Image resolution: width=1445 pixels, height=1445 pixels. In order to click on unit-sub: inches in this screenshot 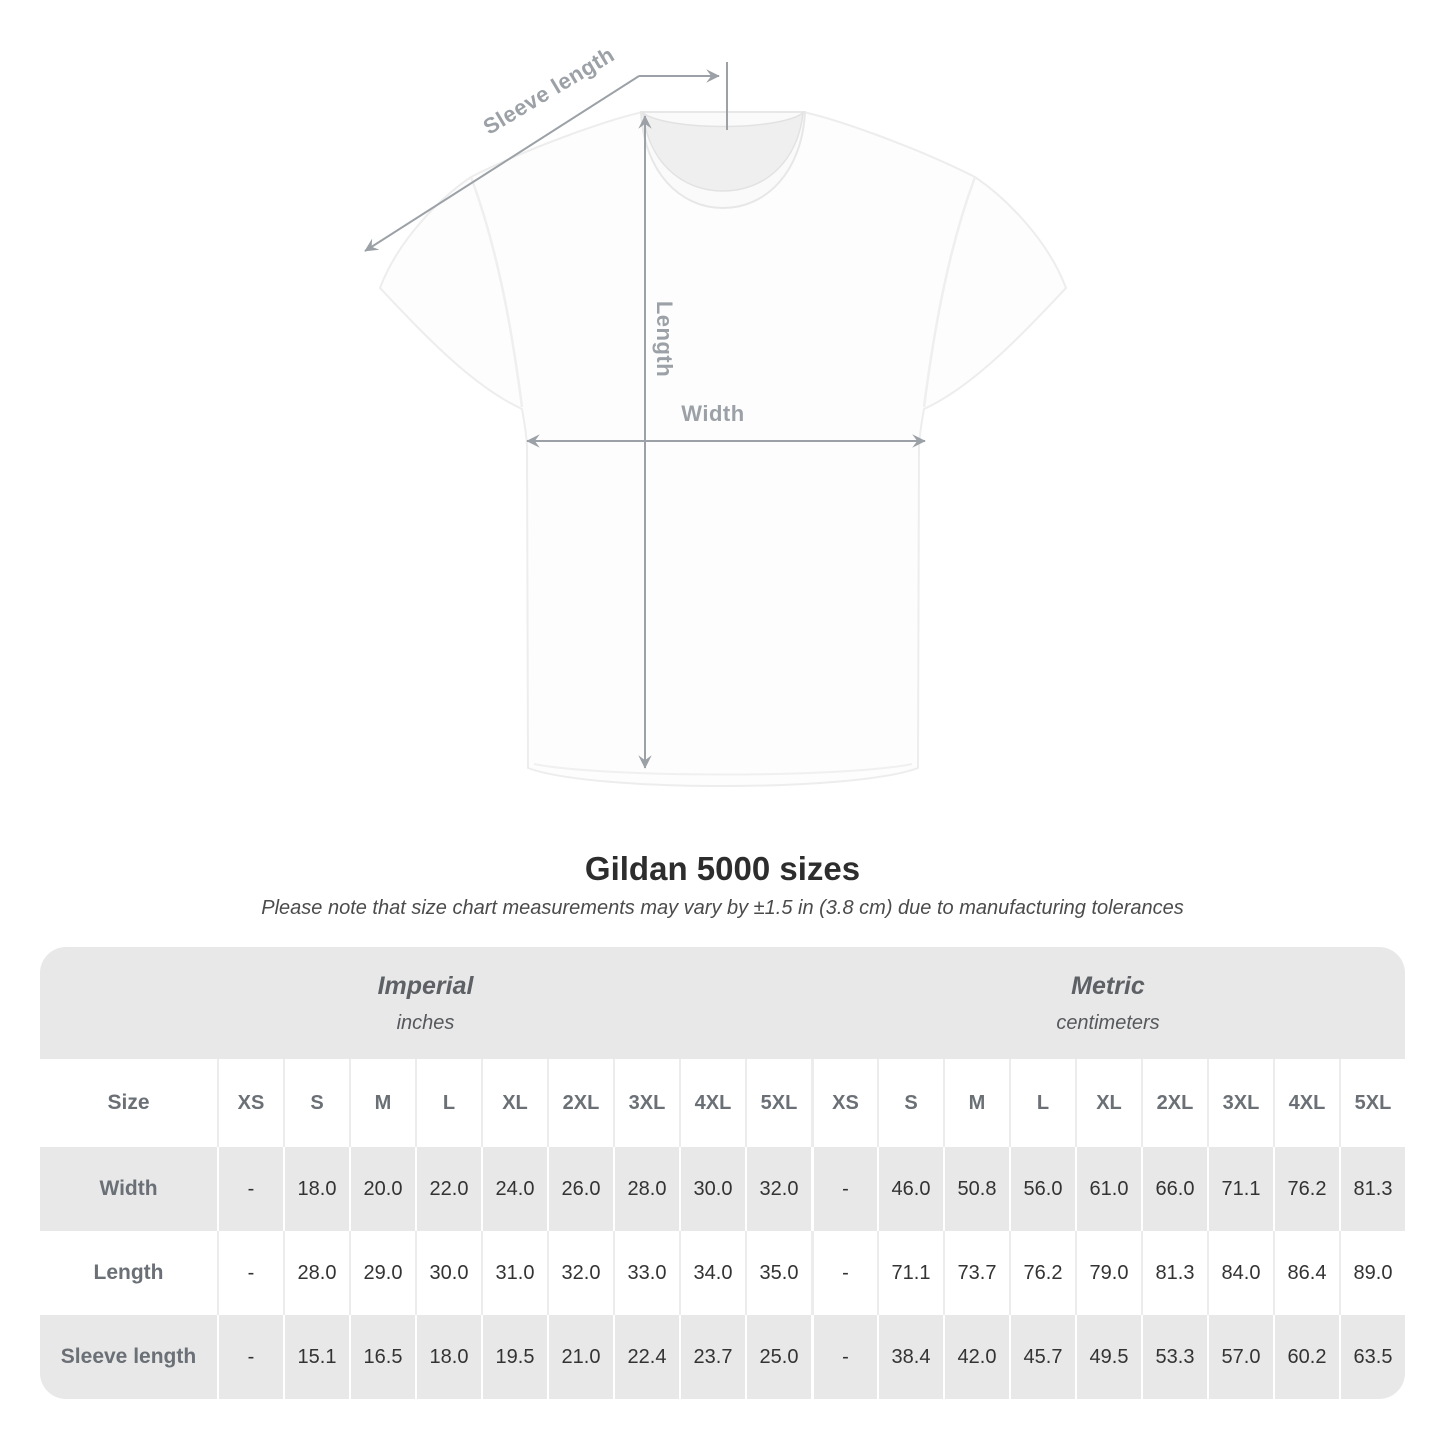, I will do `click(425, 1022)`.